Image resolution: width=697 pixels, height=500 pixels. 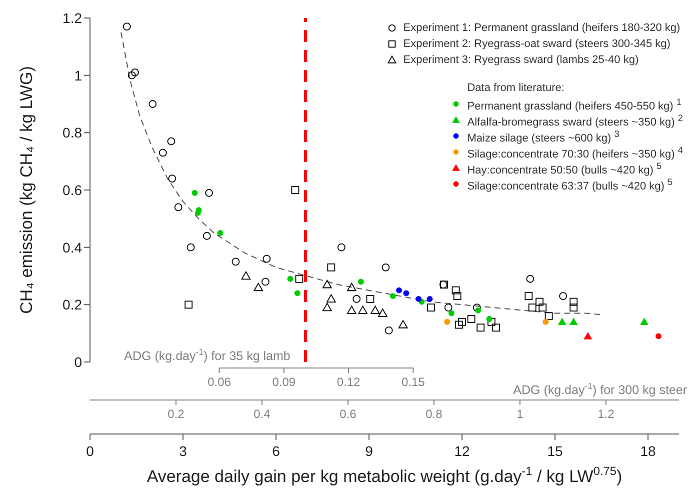 What do you see at coordinates (348, 414) in the screenshot?
I see `x2-tick-label: 0.6` at bounding box center [348, 414].